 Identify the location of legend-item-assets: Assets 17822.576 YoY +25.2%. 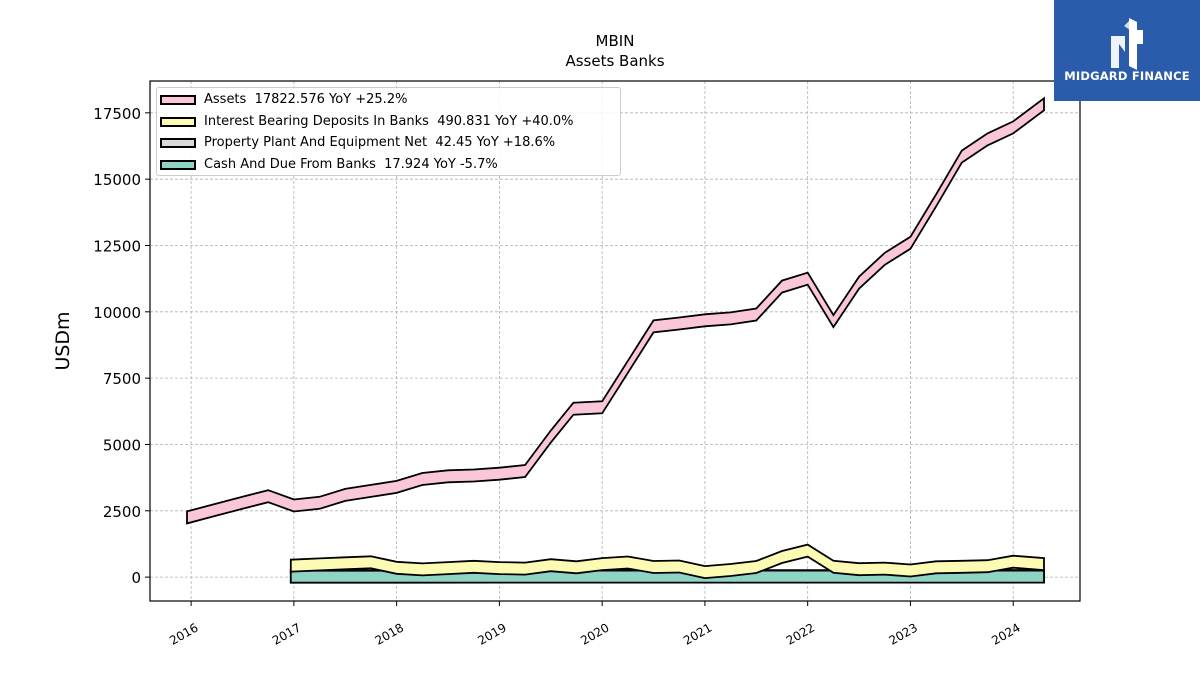
(388, 100).